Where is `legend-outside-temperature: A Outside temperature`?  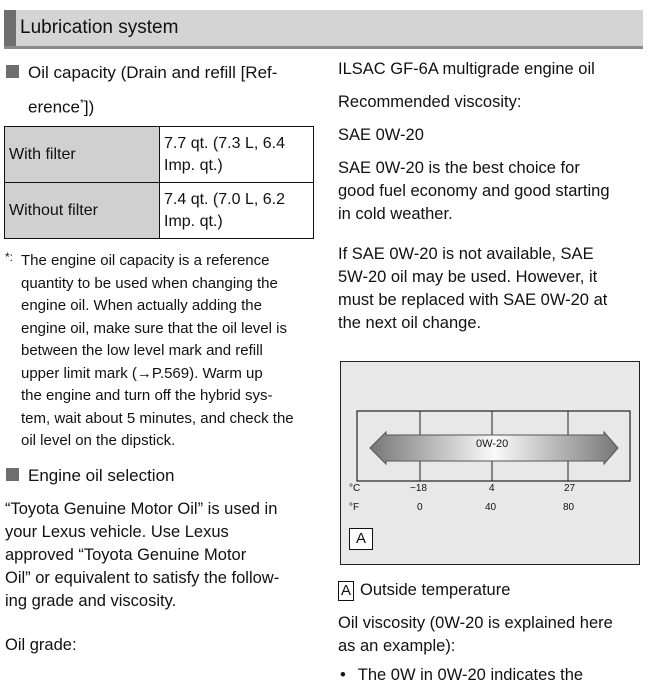
legend-outside-temperature: A Outside temperature is located at coordinates (424, 590).